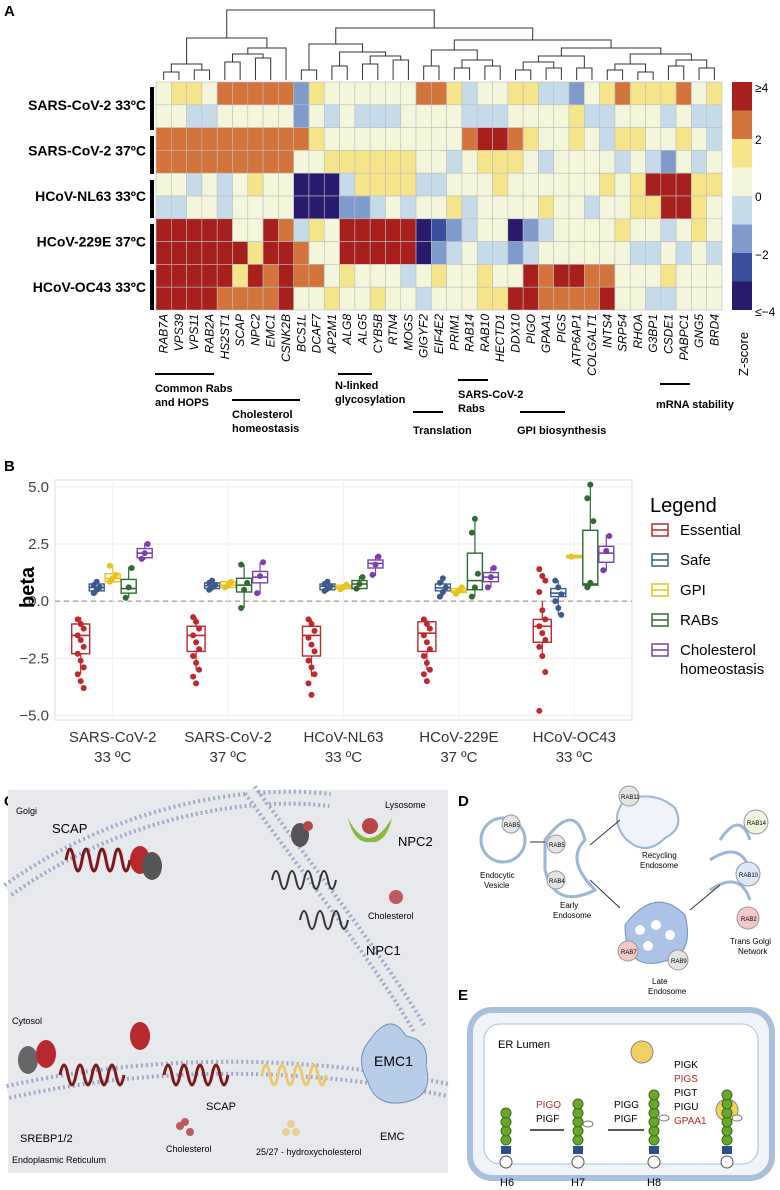 This screenshot has width=780, height=1190. What do you see at coordinates (485, 333) in the screenshot?
I see `heatmap-column-label: RAB10` at bounding box center [485, 333].